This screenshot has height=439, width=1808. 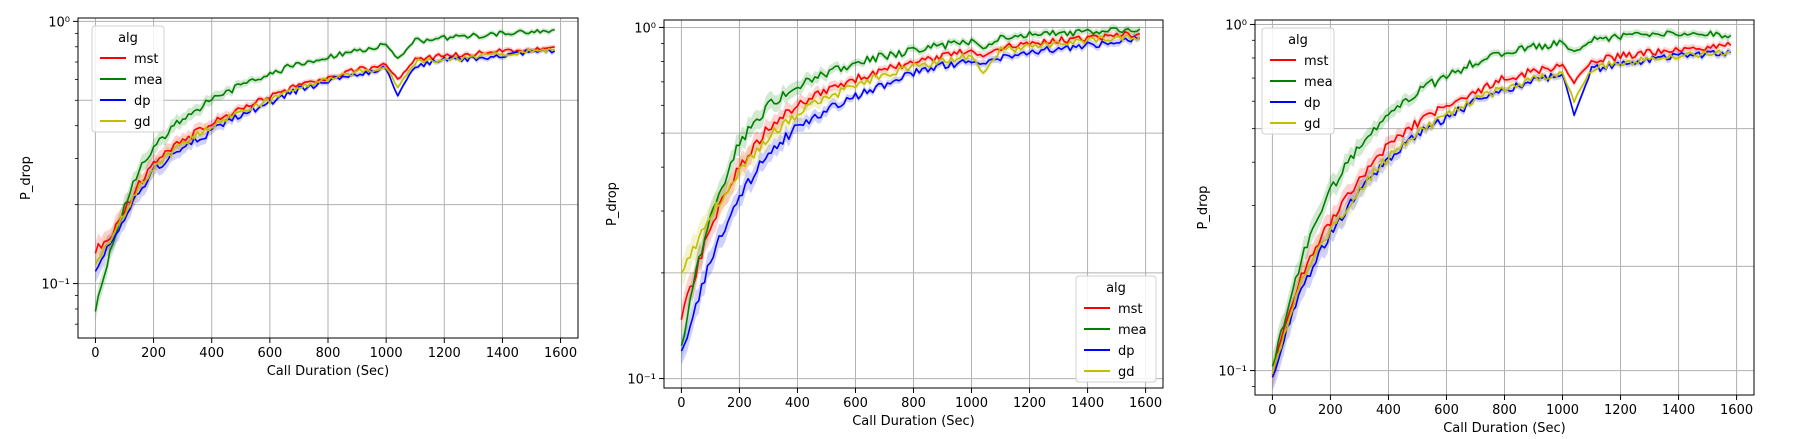 I want to click on confidence-band-gd, so click(x=910, y=159).